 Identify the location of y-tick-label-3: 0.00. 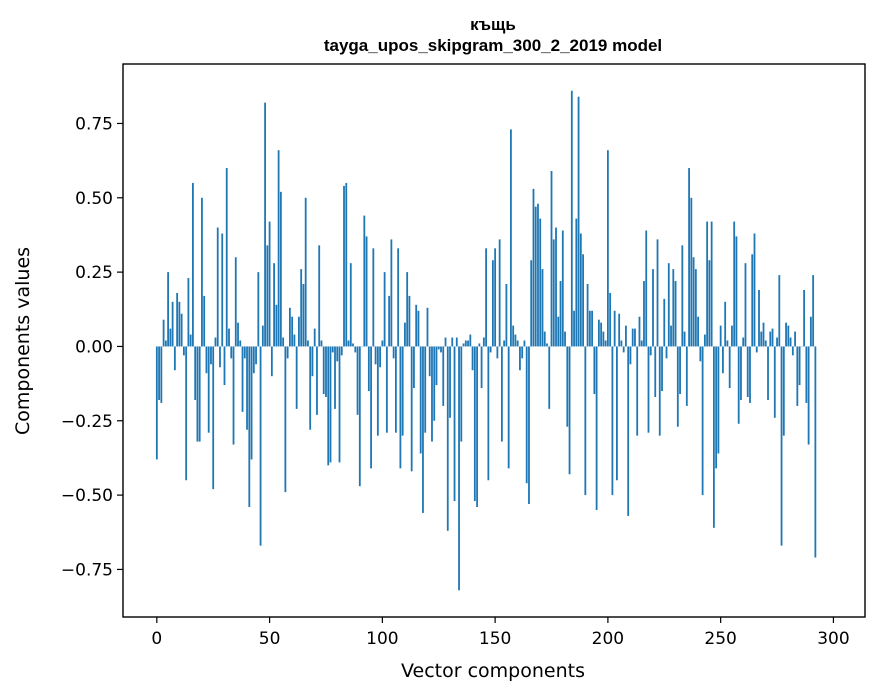
(94, 347).